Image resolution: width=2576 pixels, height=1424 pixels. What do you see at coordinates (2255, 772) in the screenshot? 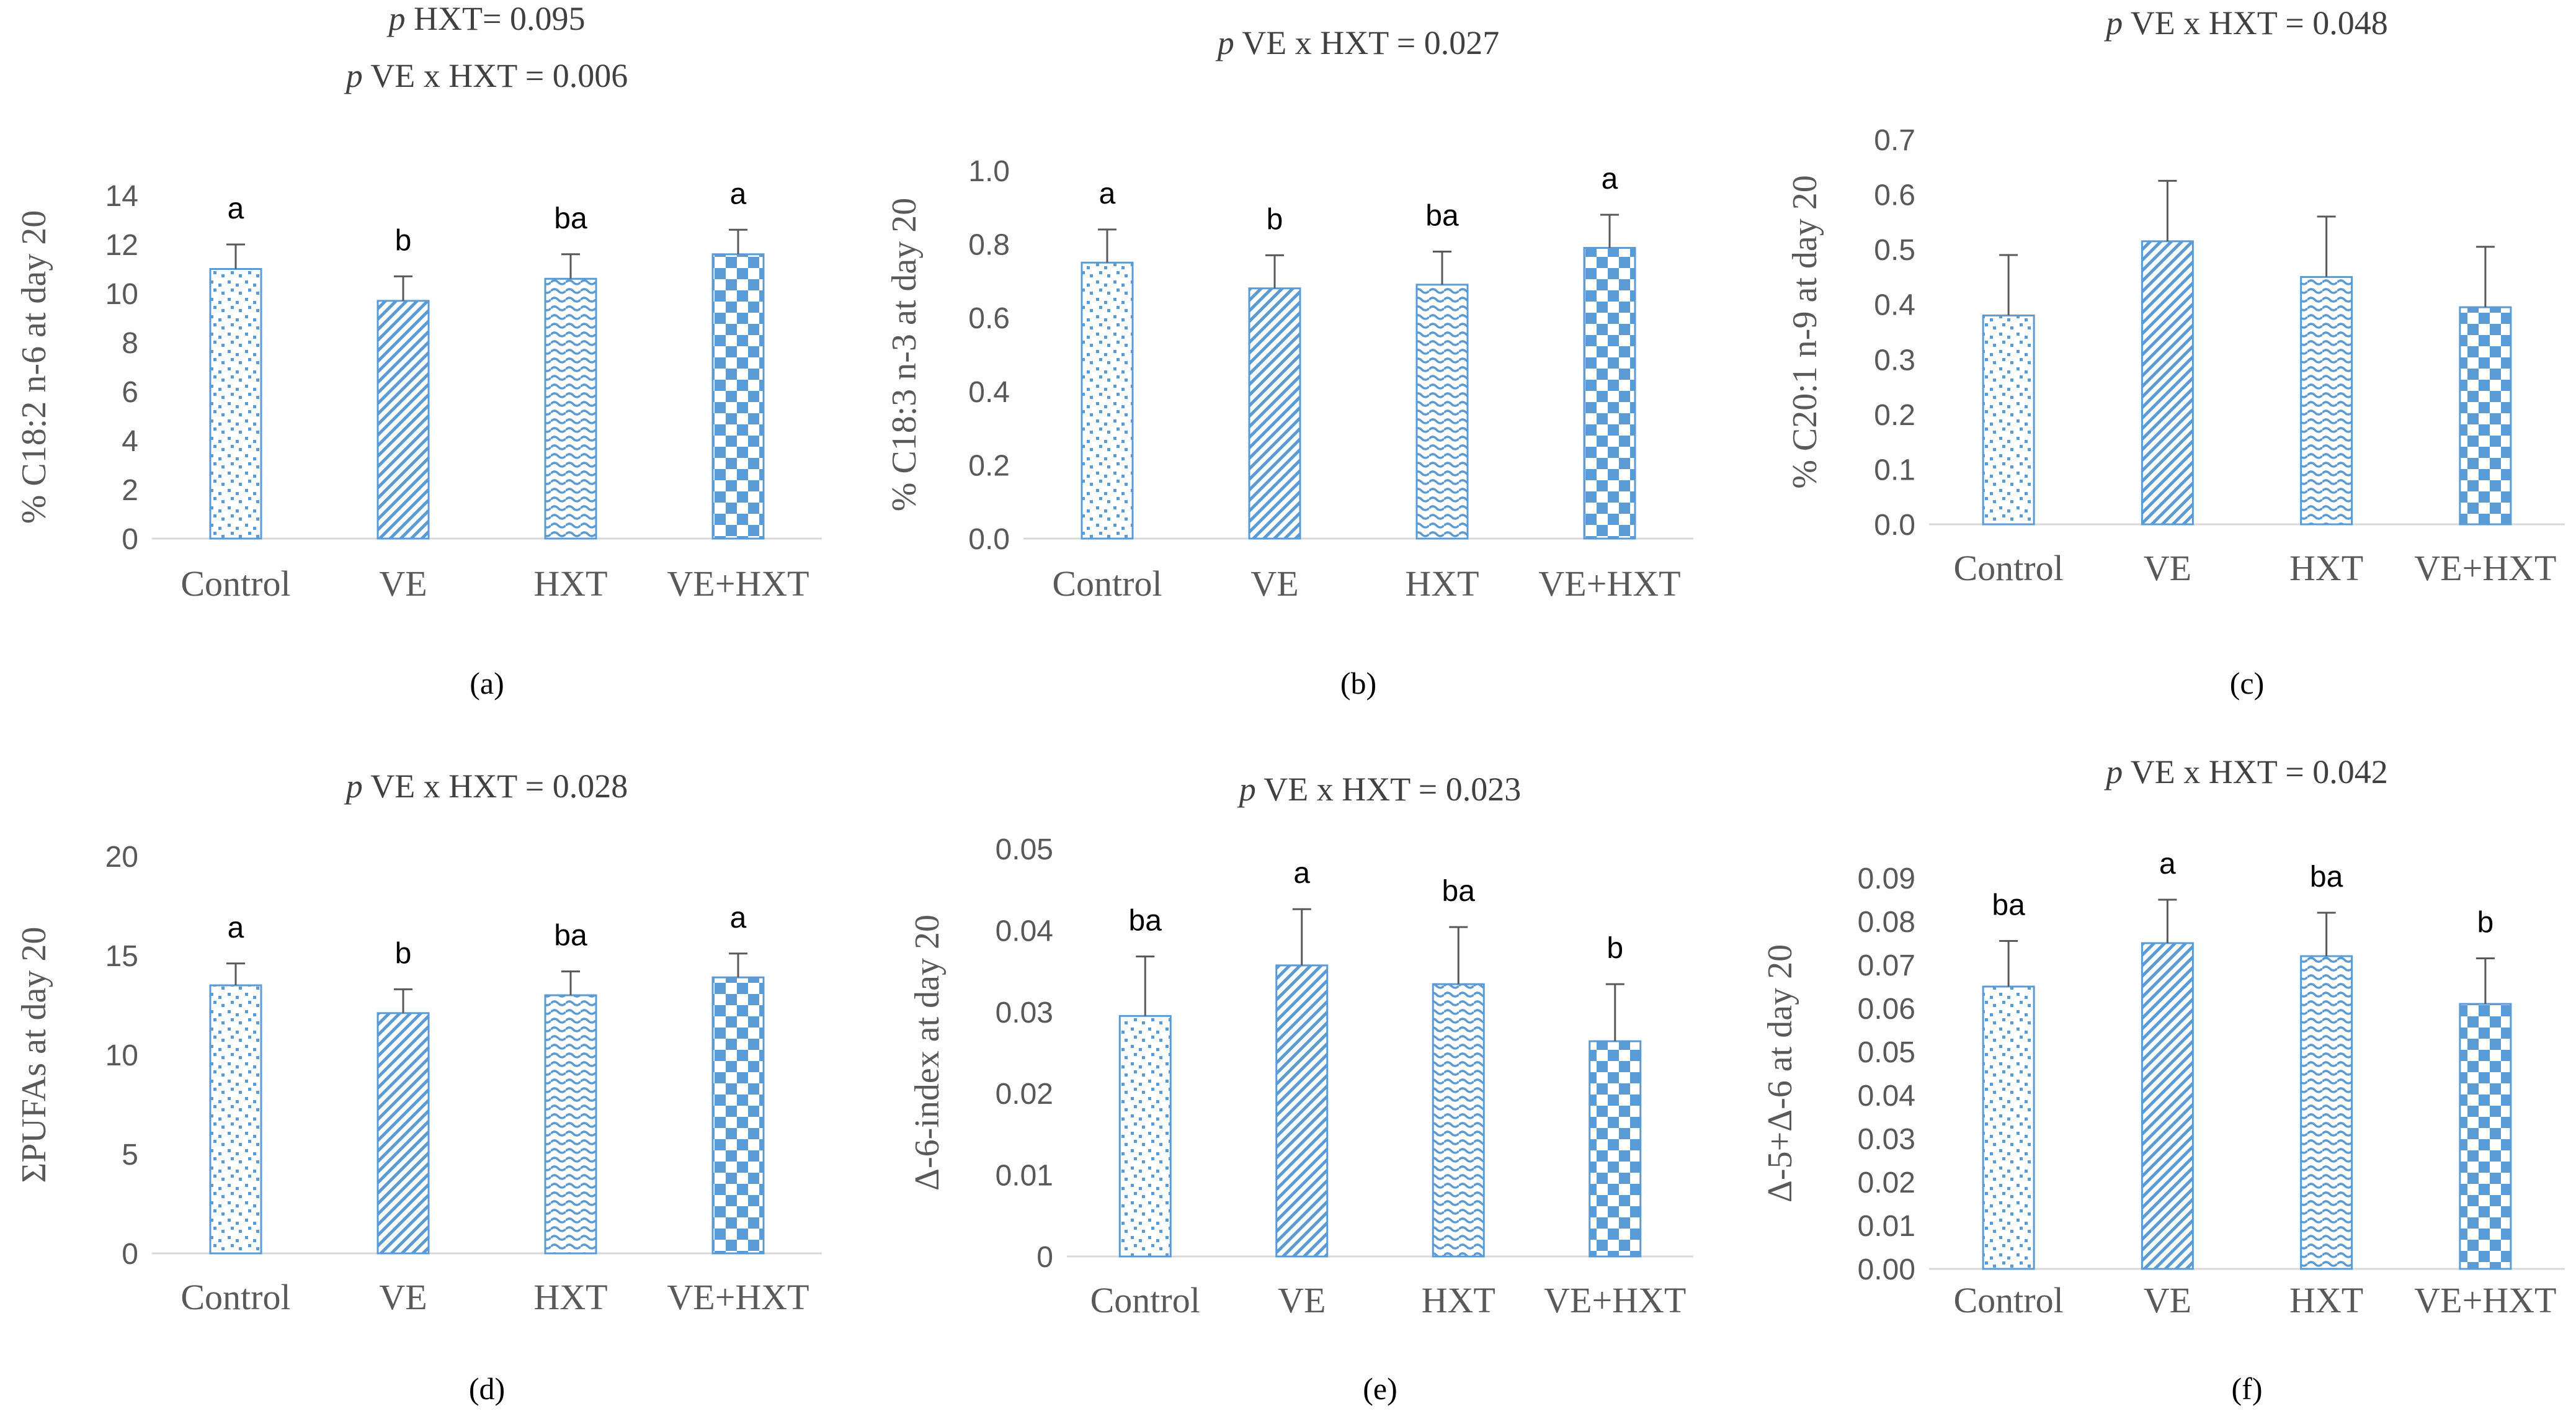
I see `title-text: VE x HXT = 0.042` at bounding box center [2255, 772].